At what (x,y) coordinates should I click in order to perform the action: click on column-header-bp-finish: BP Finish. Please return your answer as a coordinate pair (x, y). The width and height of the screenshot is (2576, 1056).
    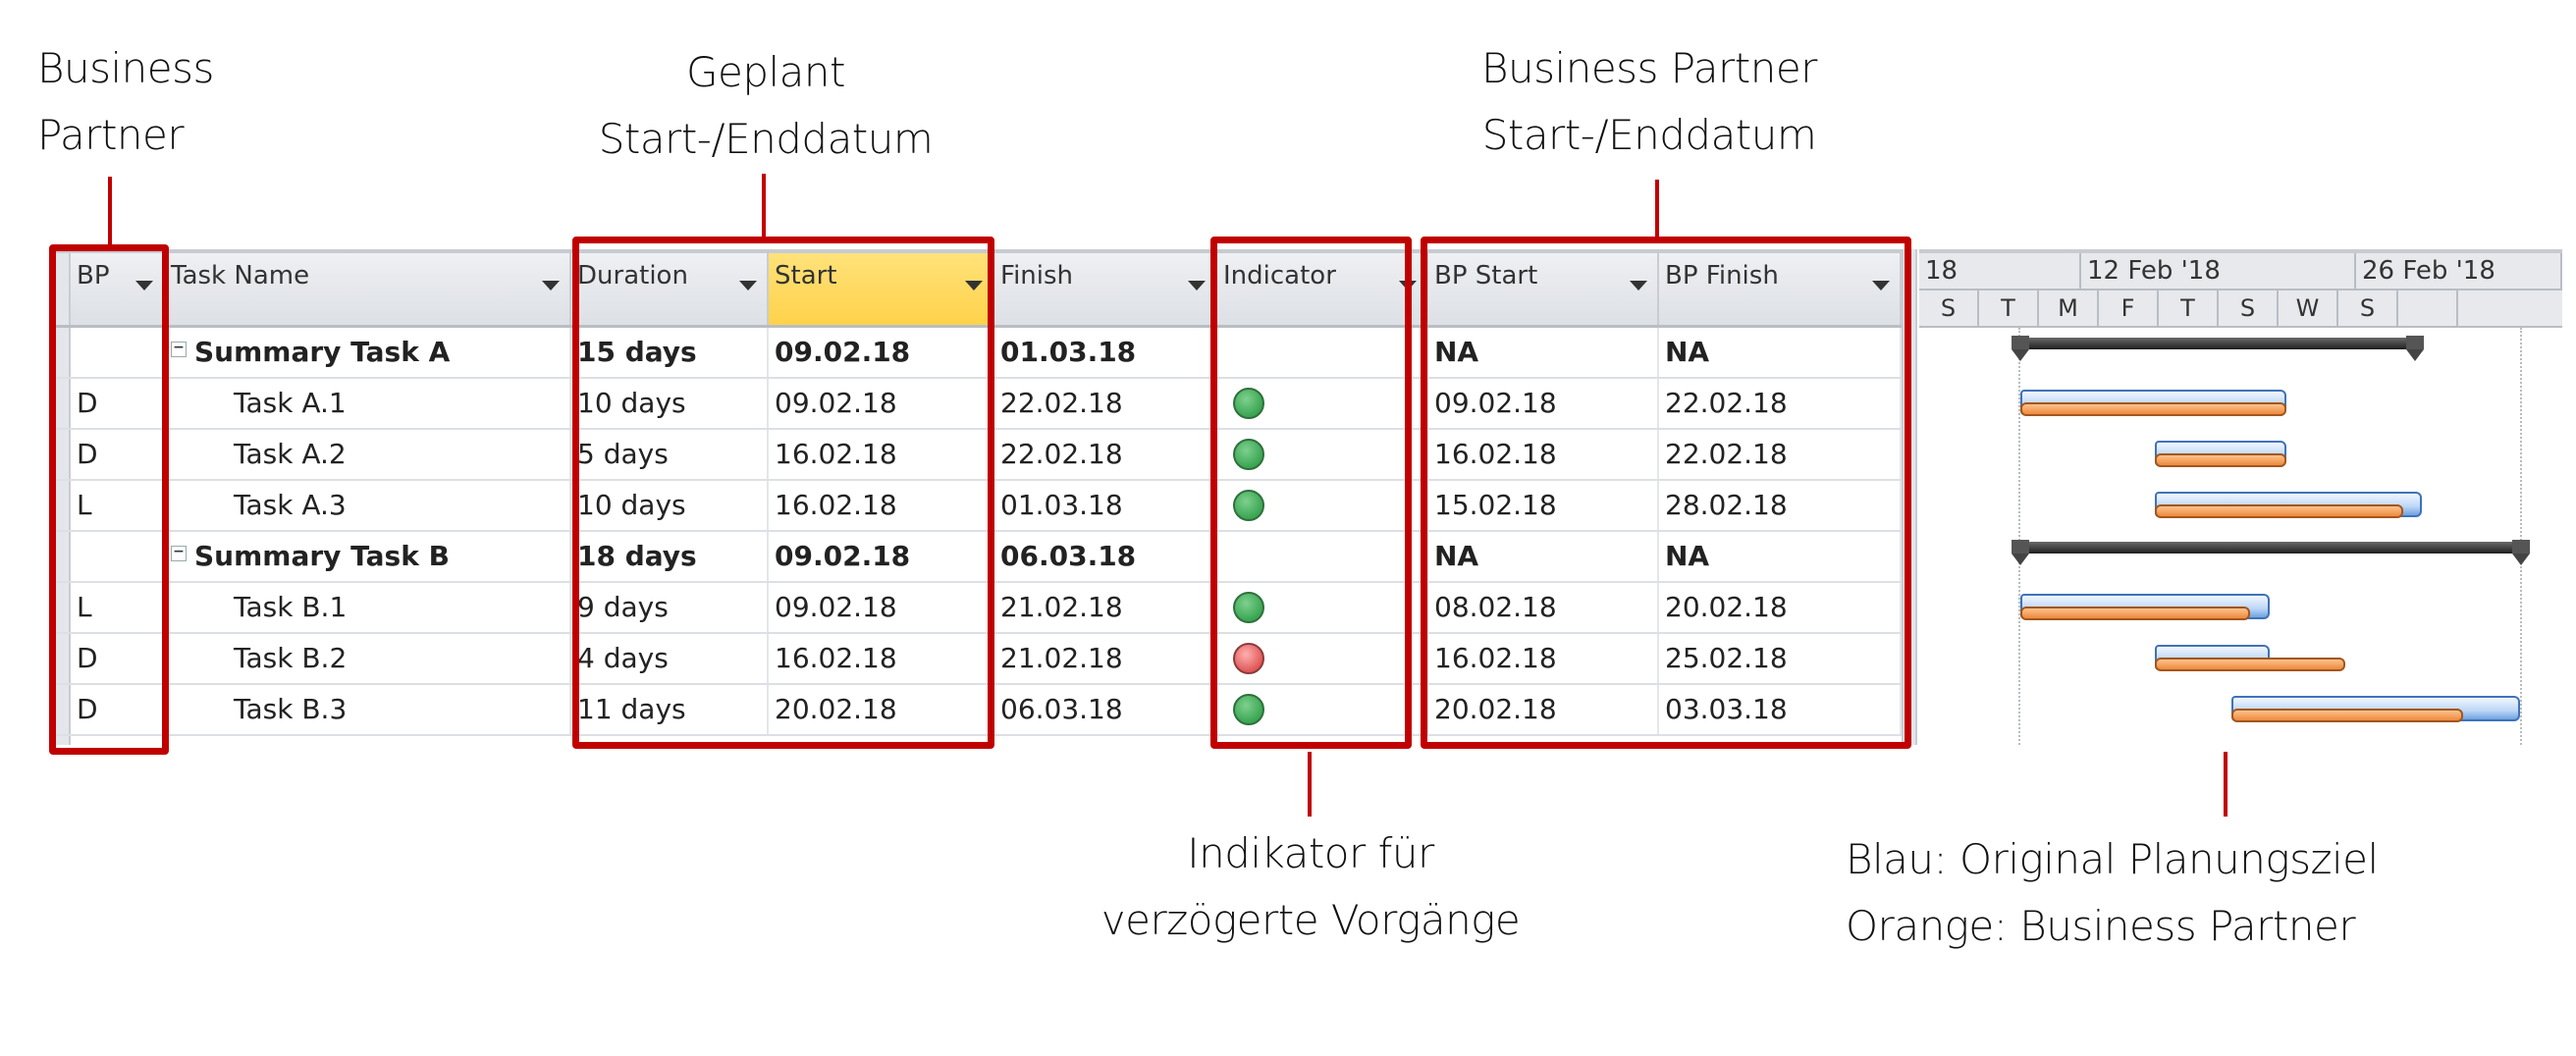
    Looking at the image, I should click on (1780, 289).